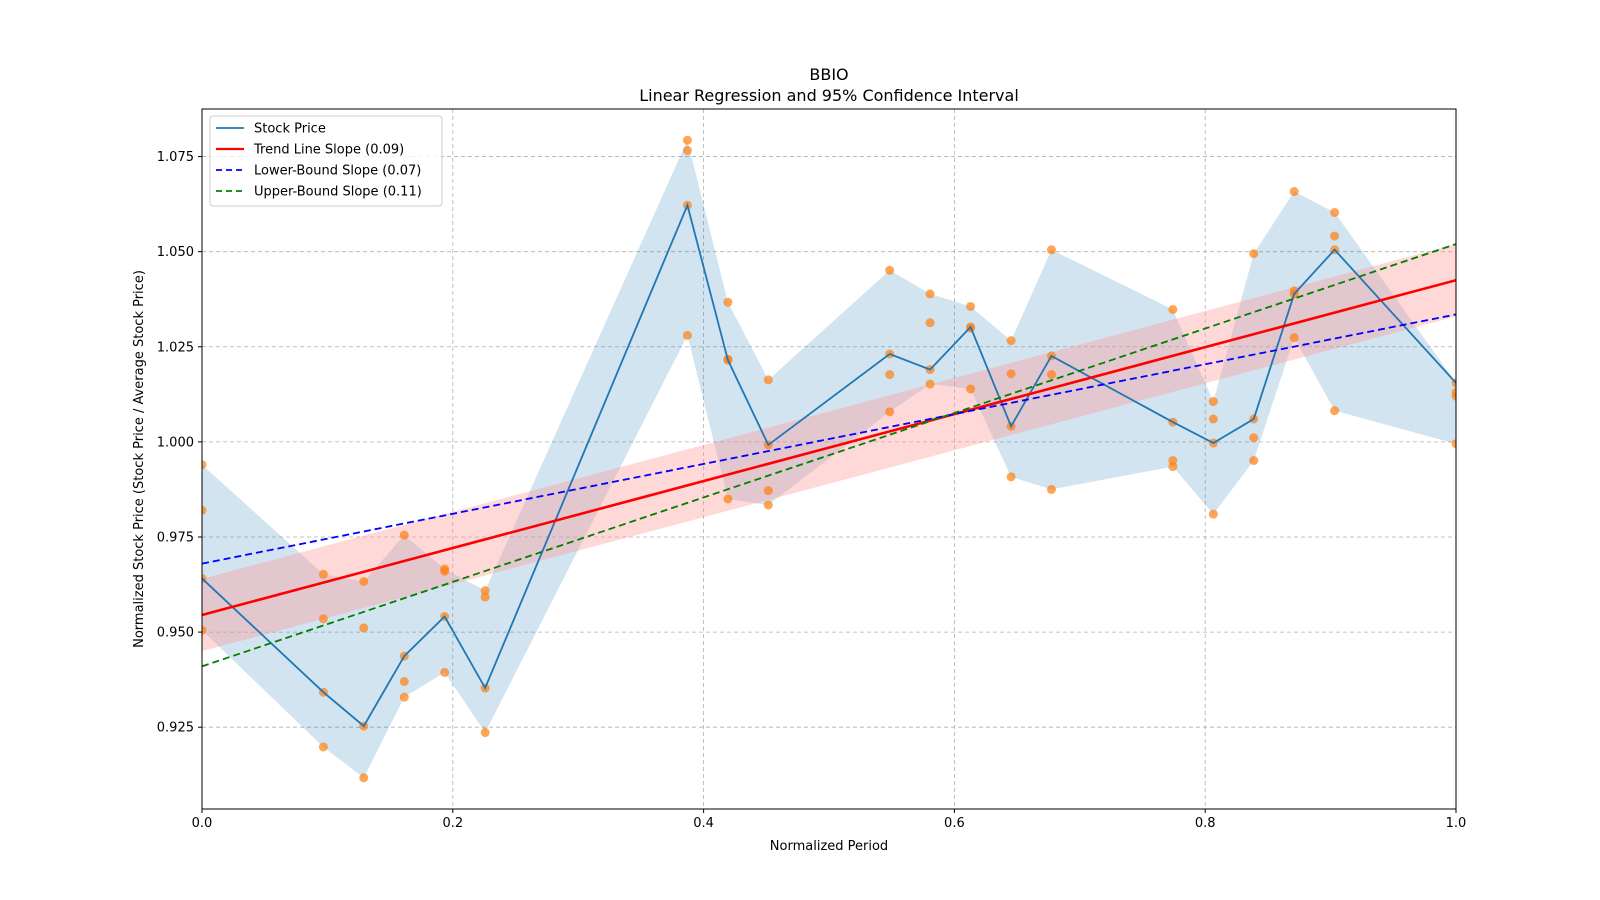 This screenshot has width=1600, height=900. Describe the element at coordinates (954, 823) in the screenshot. I see `x-tick-label: 0.6` at that location.